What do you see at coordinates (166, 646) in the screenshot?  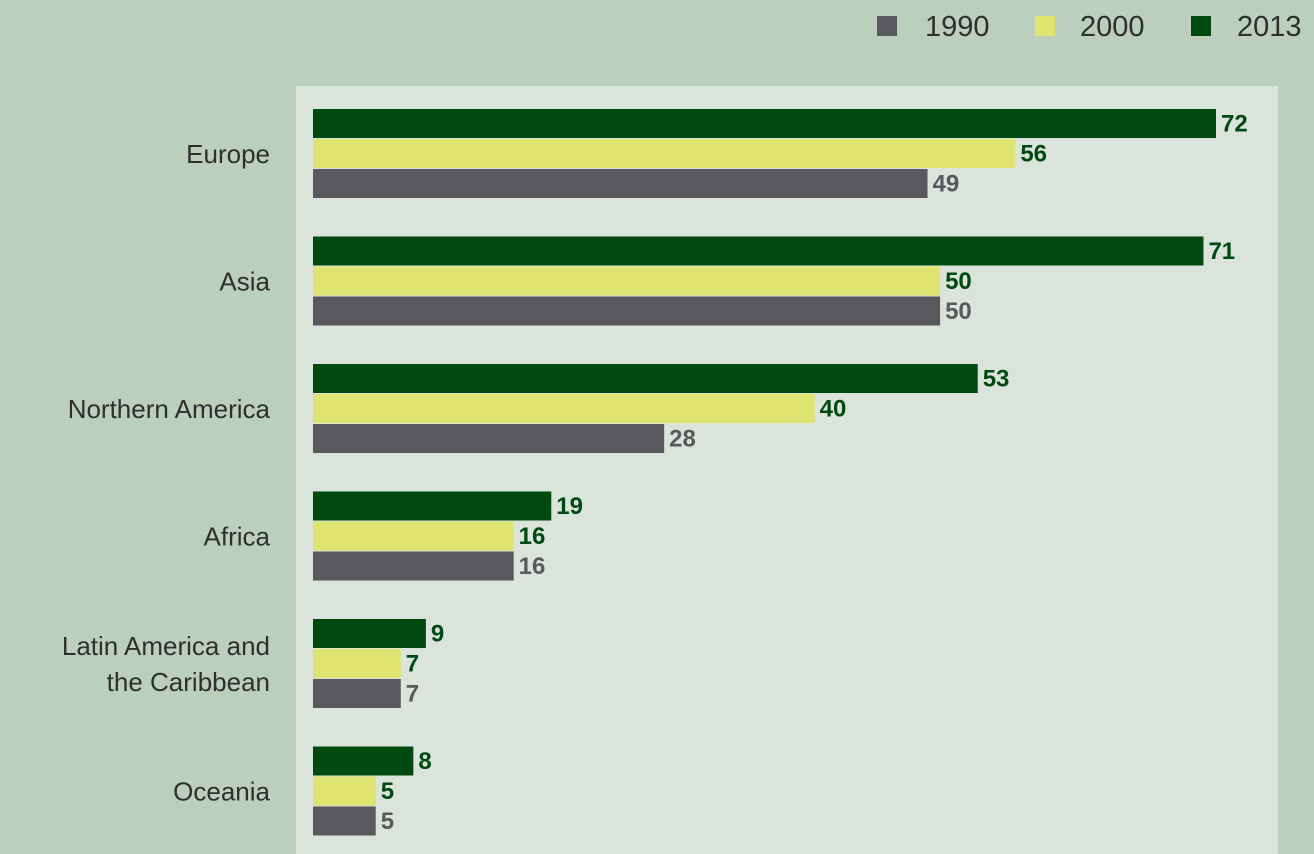 I see `category-label-line: Latin America and` at bounding box center [166, 646].